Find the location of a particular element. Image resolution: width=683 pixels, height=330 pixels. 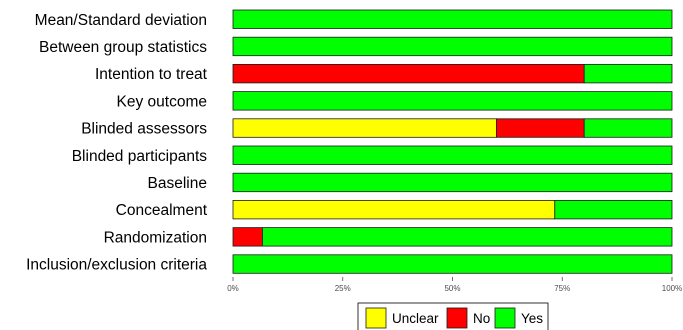

x-ticks-group: 0% 25% 50% 75% 100% is located at coordinates (454, 285).